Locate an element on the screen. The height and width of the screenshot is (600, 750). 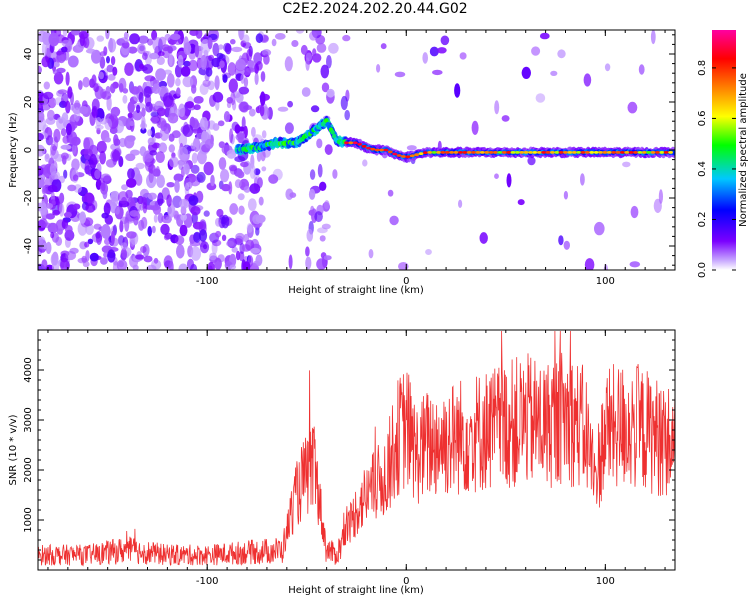
y-tick-label: -40 is located at coordinates (28, 246).